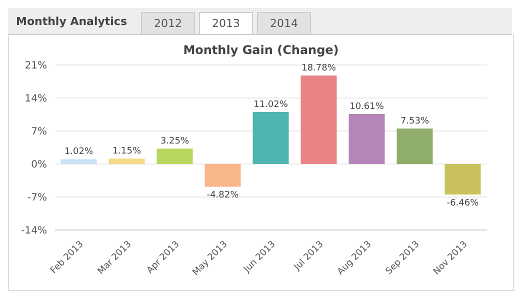 The height and width of the screenshot is (297, 520). Describe the element at coordinates (367, 107) in the screenshot. I see `data-label: 10.61%` at that location.